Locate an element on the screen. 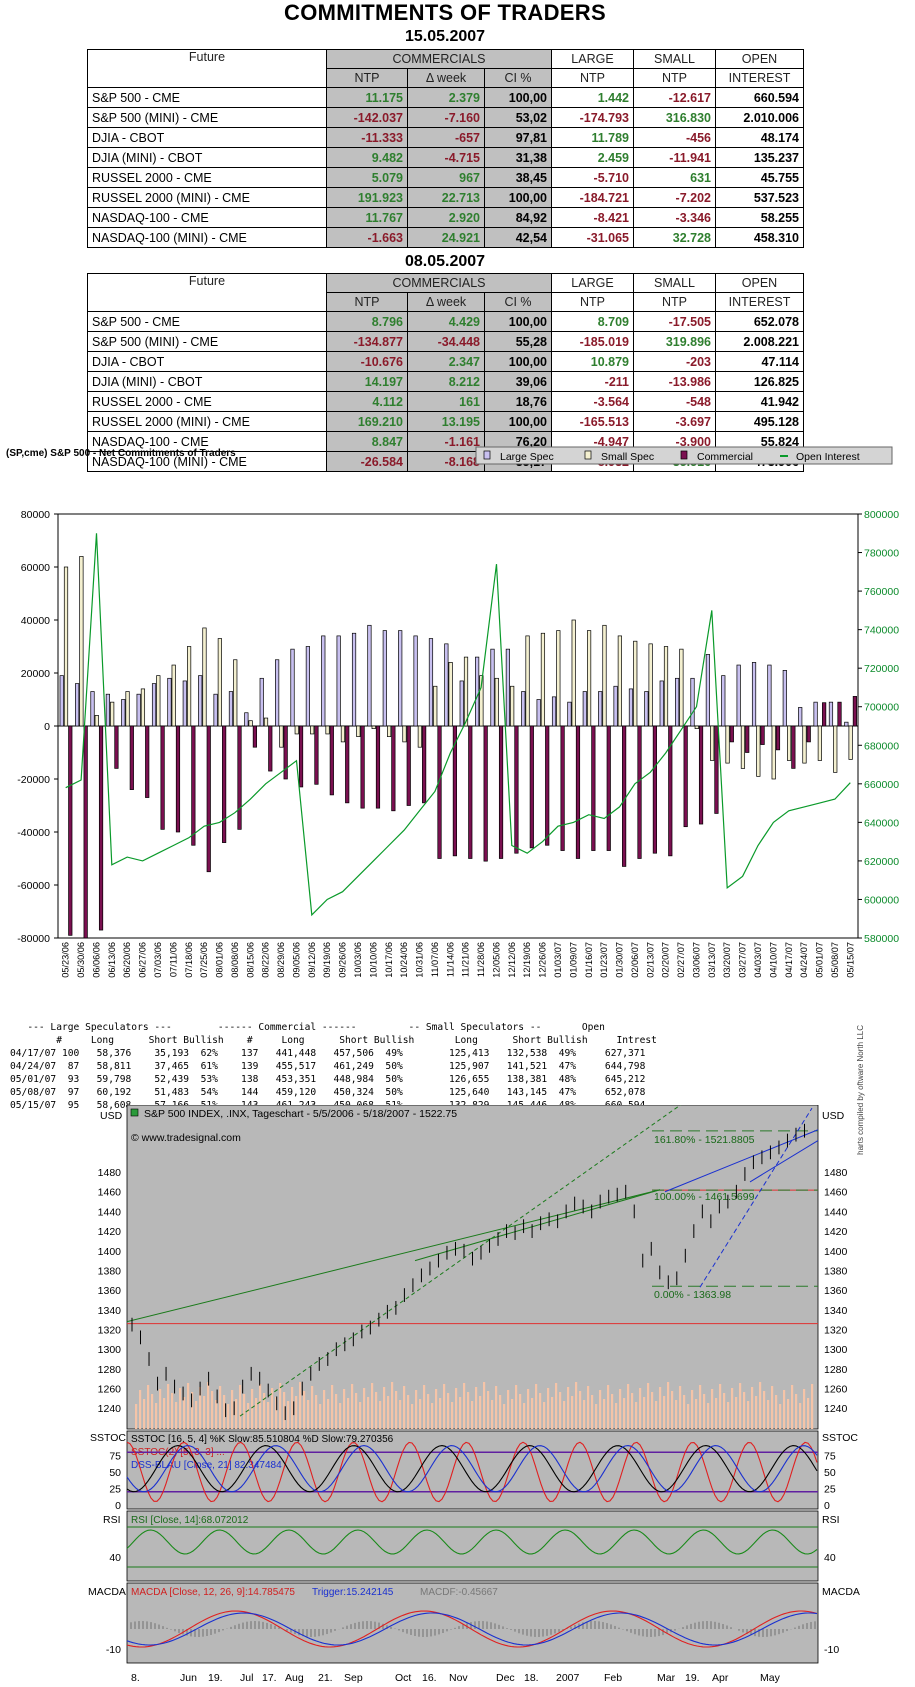  y-tick-left: 25 is located at coordinates (115, 1490).